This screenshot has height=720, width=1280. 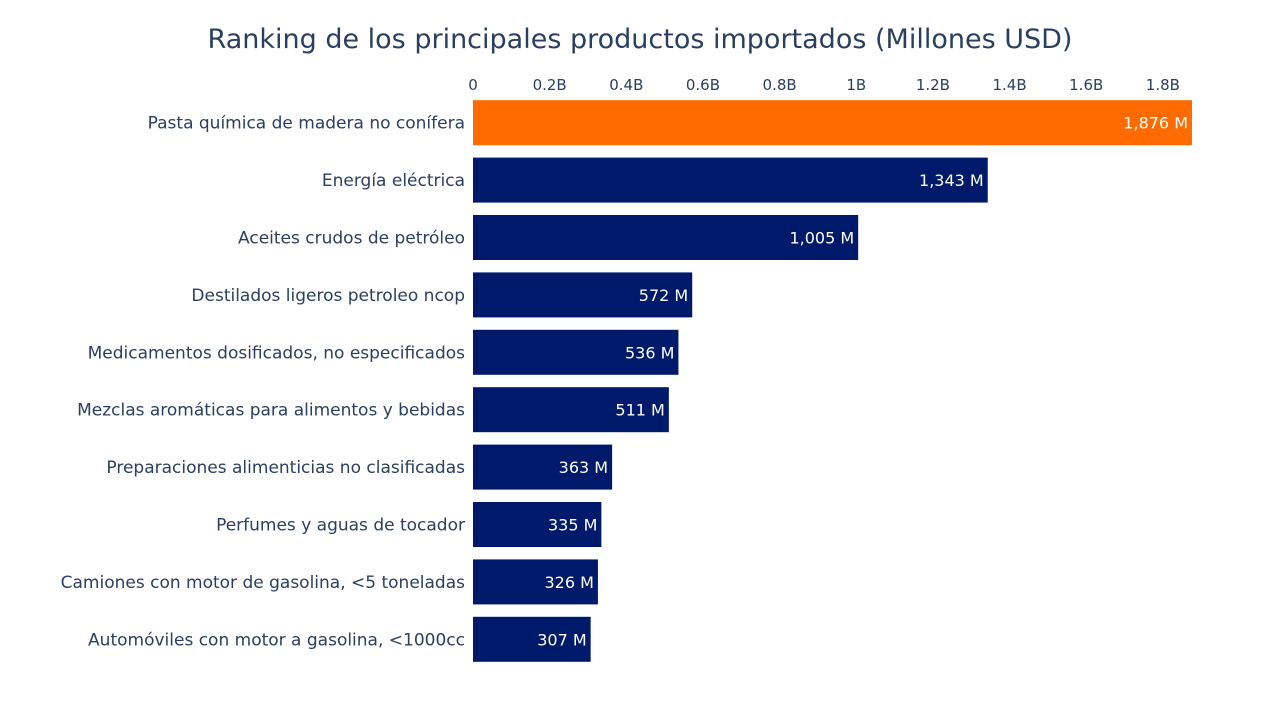 I want to click on category-label: Perfumes y aguas de tocador, so click(x=340, y=526).